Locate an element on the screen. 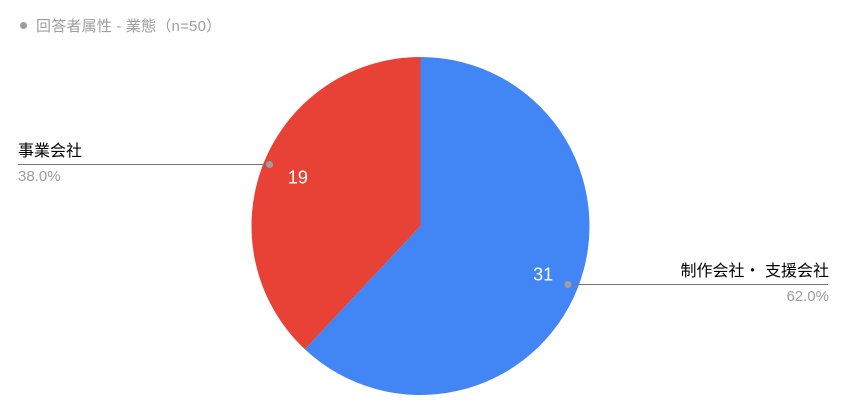  slice-value-1: 19 is located at coordinates (298, 178).